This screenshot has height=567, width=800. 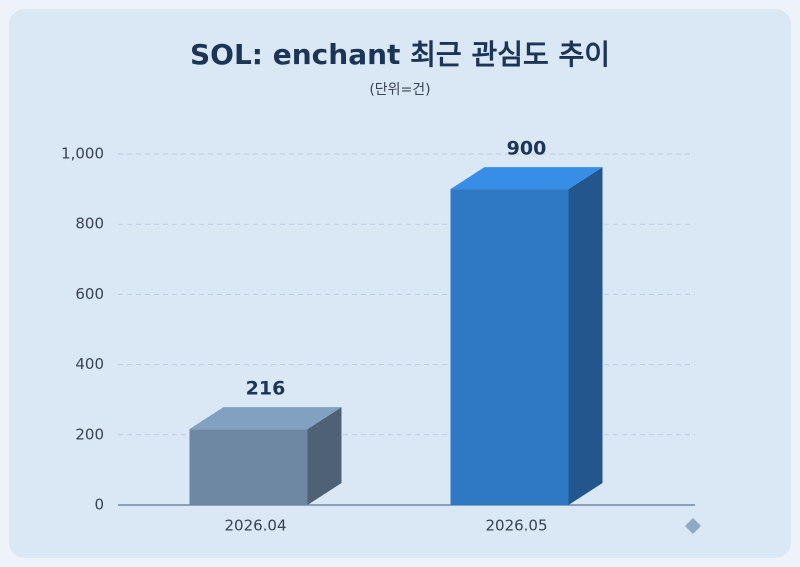 What do you see at coordinates (266, 389) in the screenshot?
I see `value-label: 216` at bounding box center [266, 389].